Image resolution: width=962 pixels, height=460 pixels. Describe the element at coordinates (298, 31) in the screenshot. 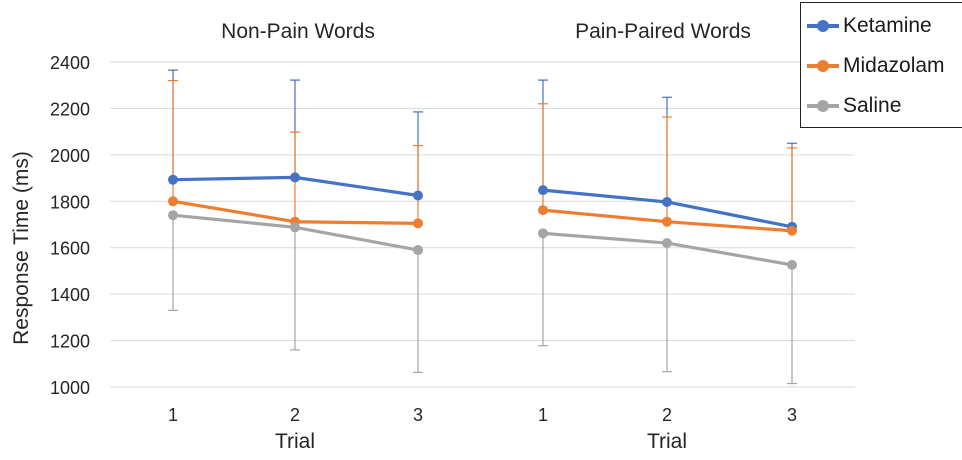

I see `panel-title: Non-Pain Words` at that location.